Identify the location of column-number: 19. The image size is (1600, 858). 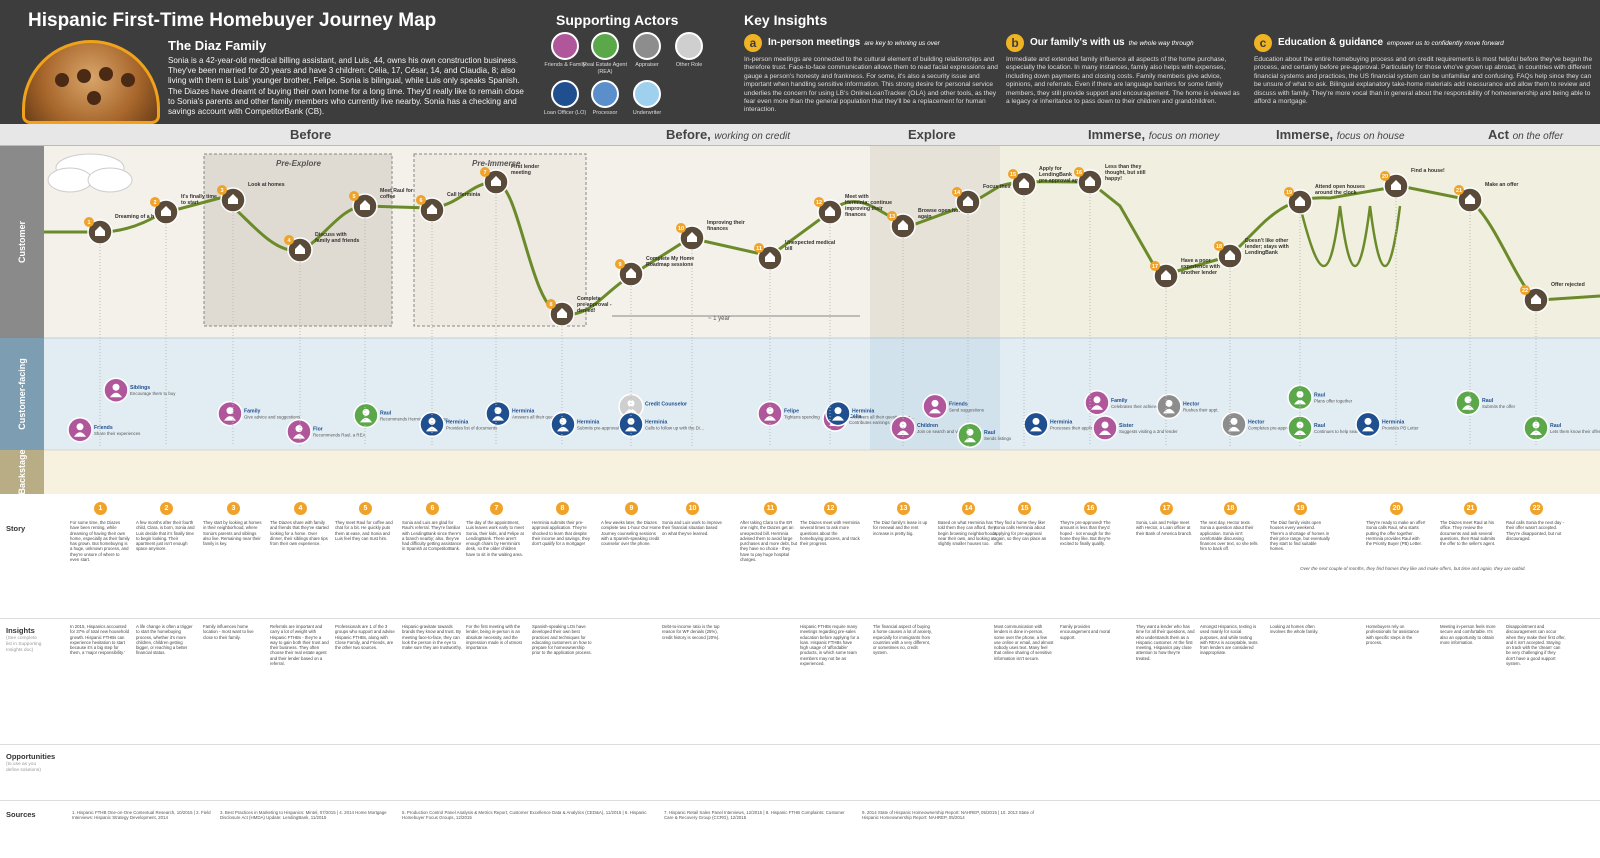
(1300, 508).